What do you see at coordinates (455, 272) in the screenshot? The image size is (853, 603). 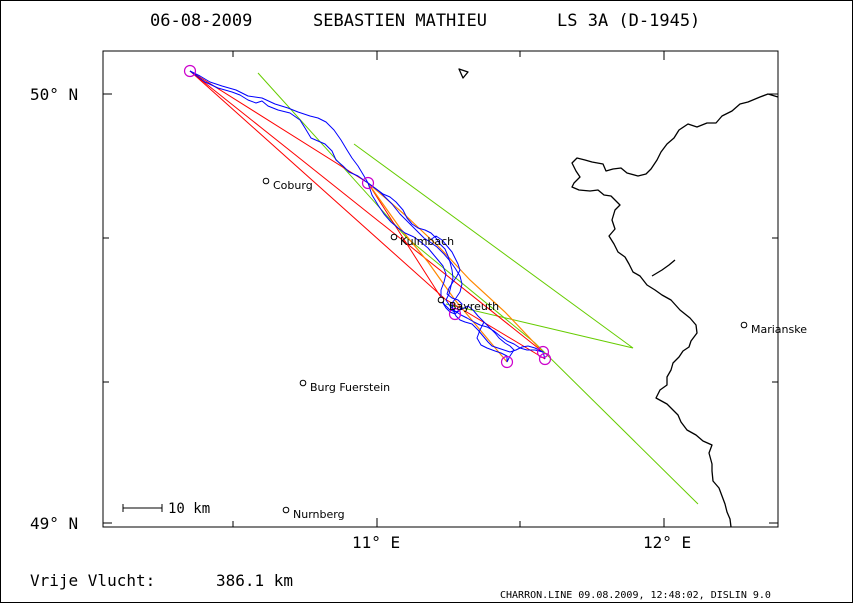 I see `optimized-lines` at bounding box center [455, 272].